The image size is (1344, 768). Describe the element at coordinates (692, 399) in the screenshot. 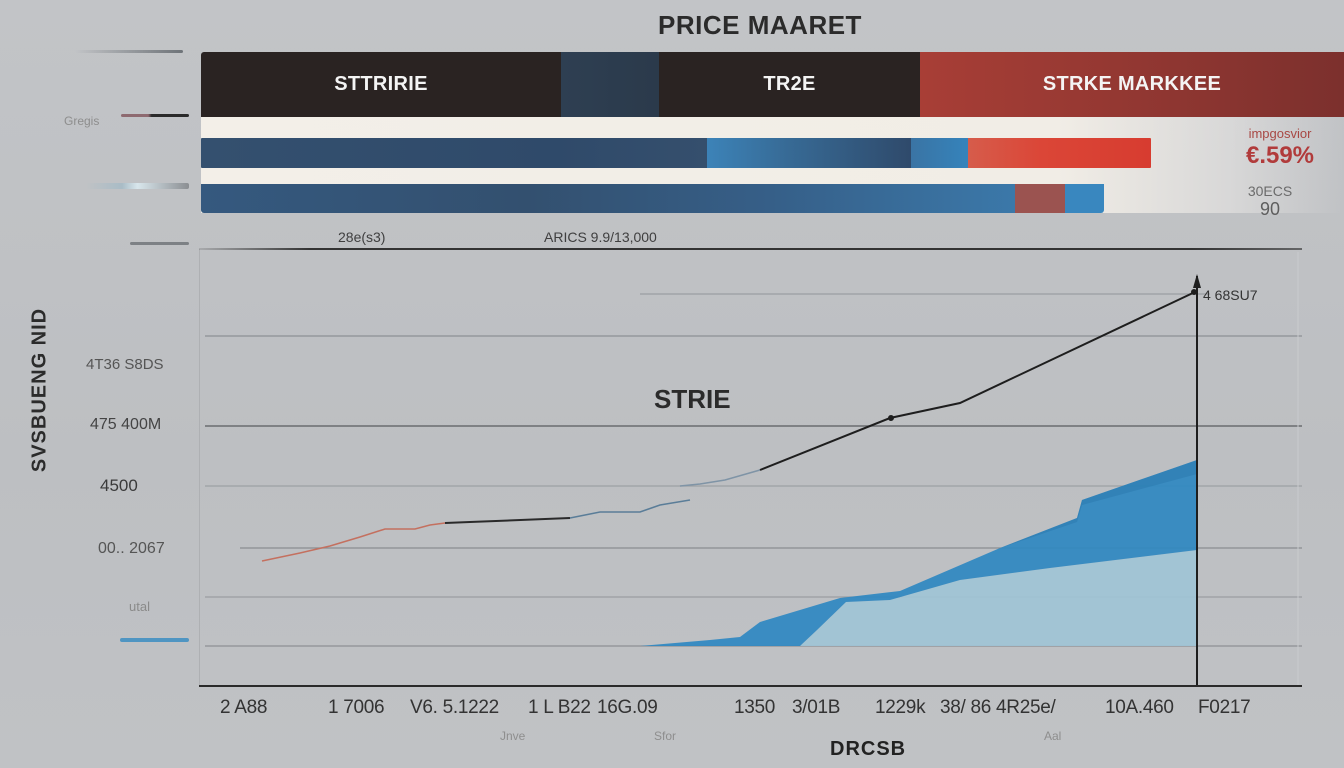

I see `series-label: STRIE` at that location.